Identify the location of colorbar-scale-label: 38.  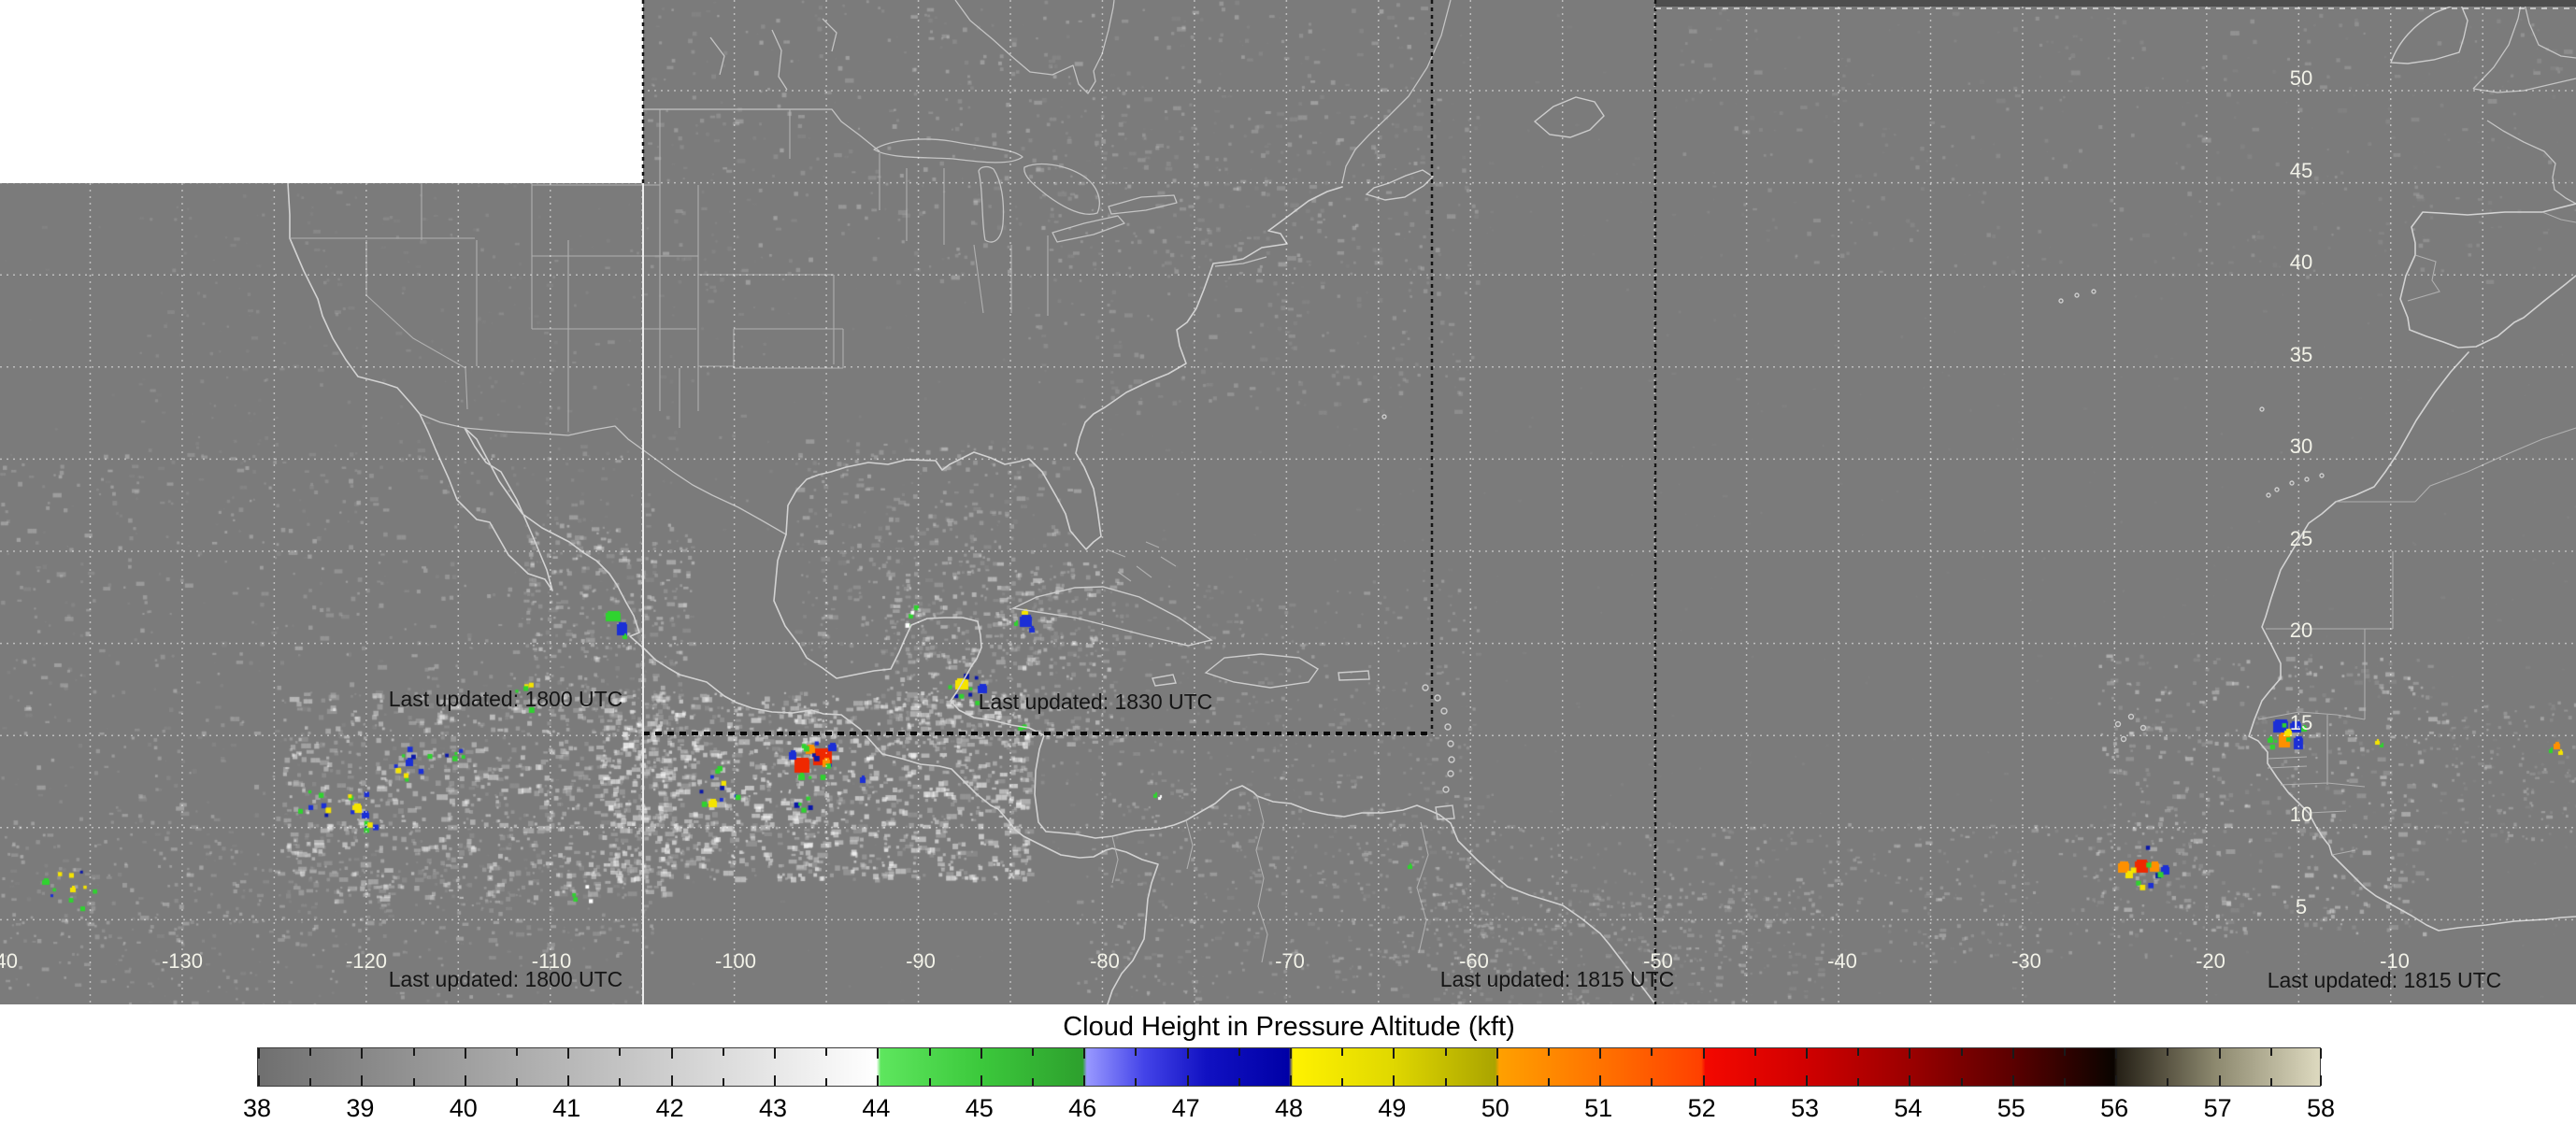
(257, 1108).